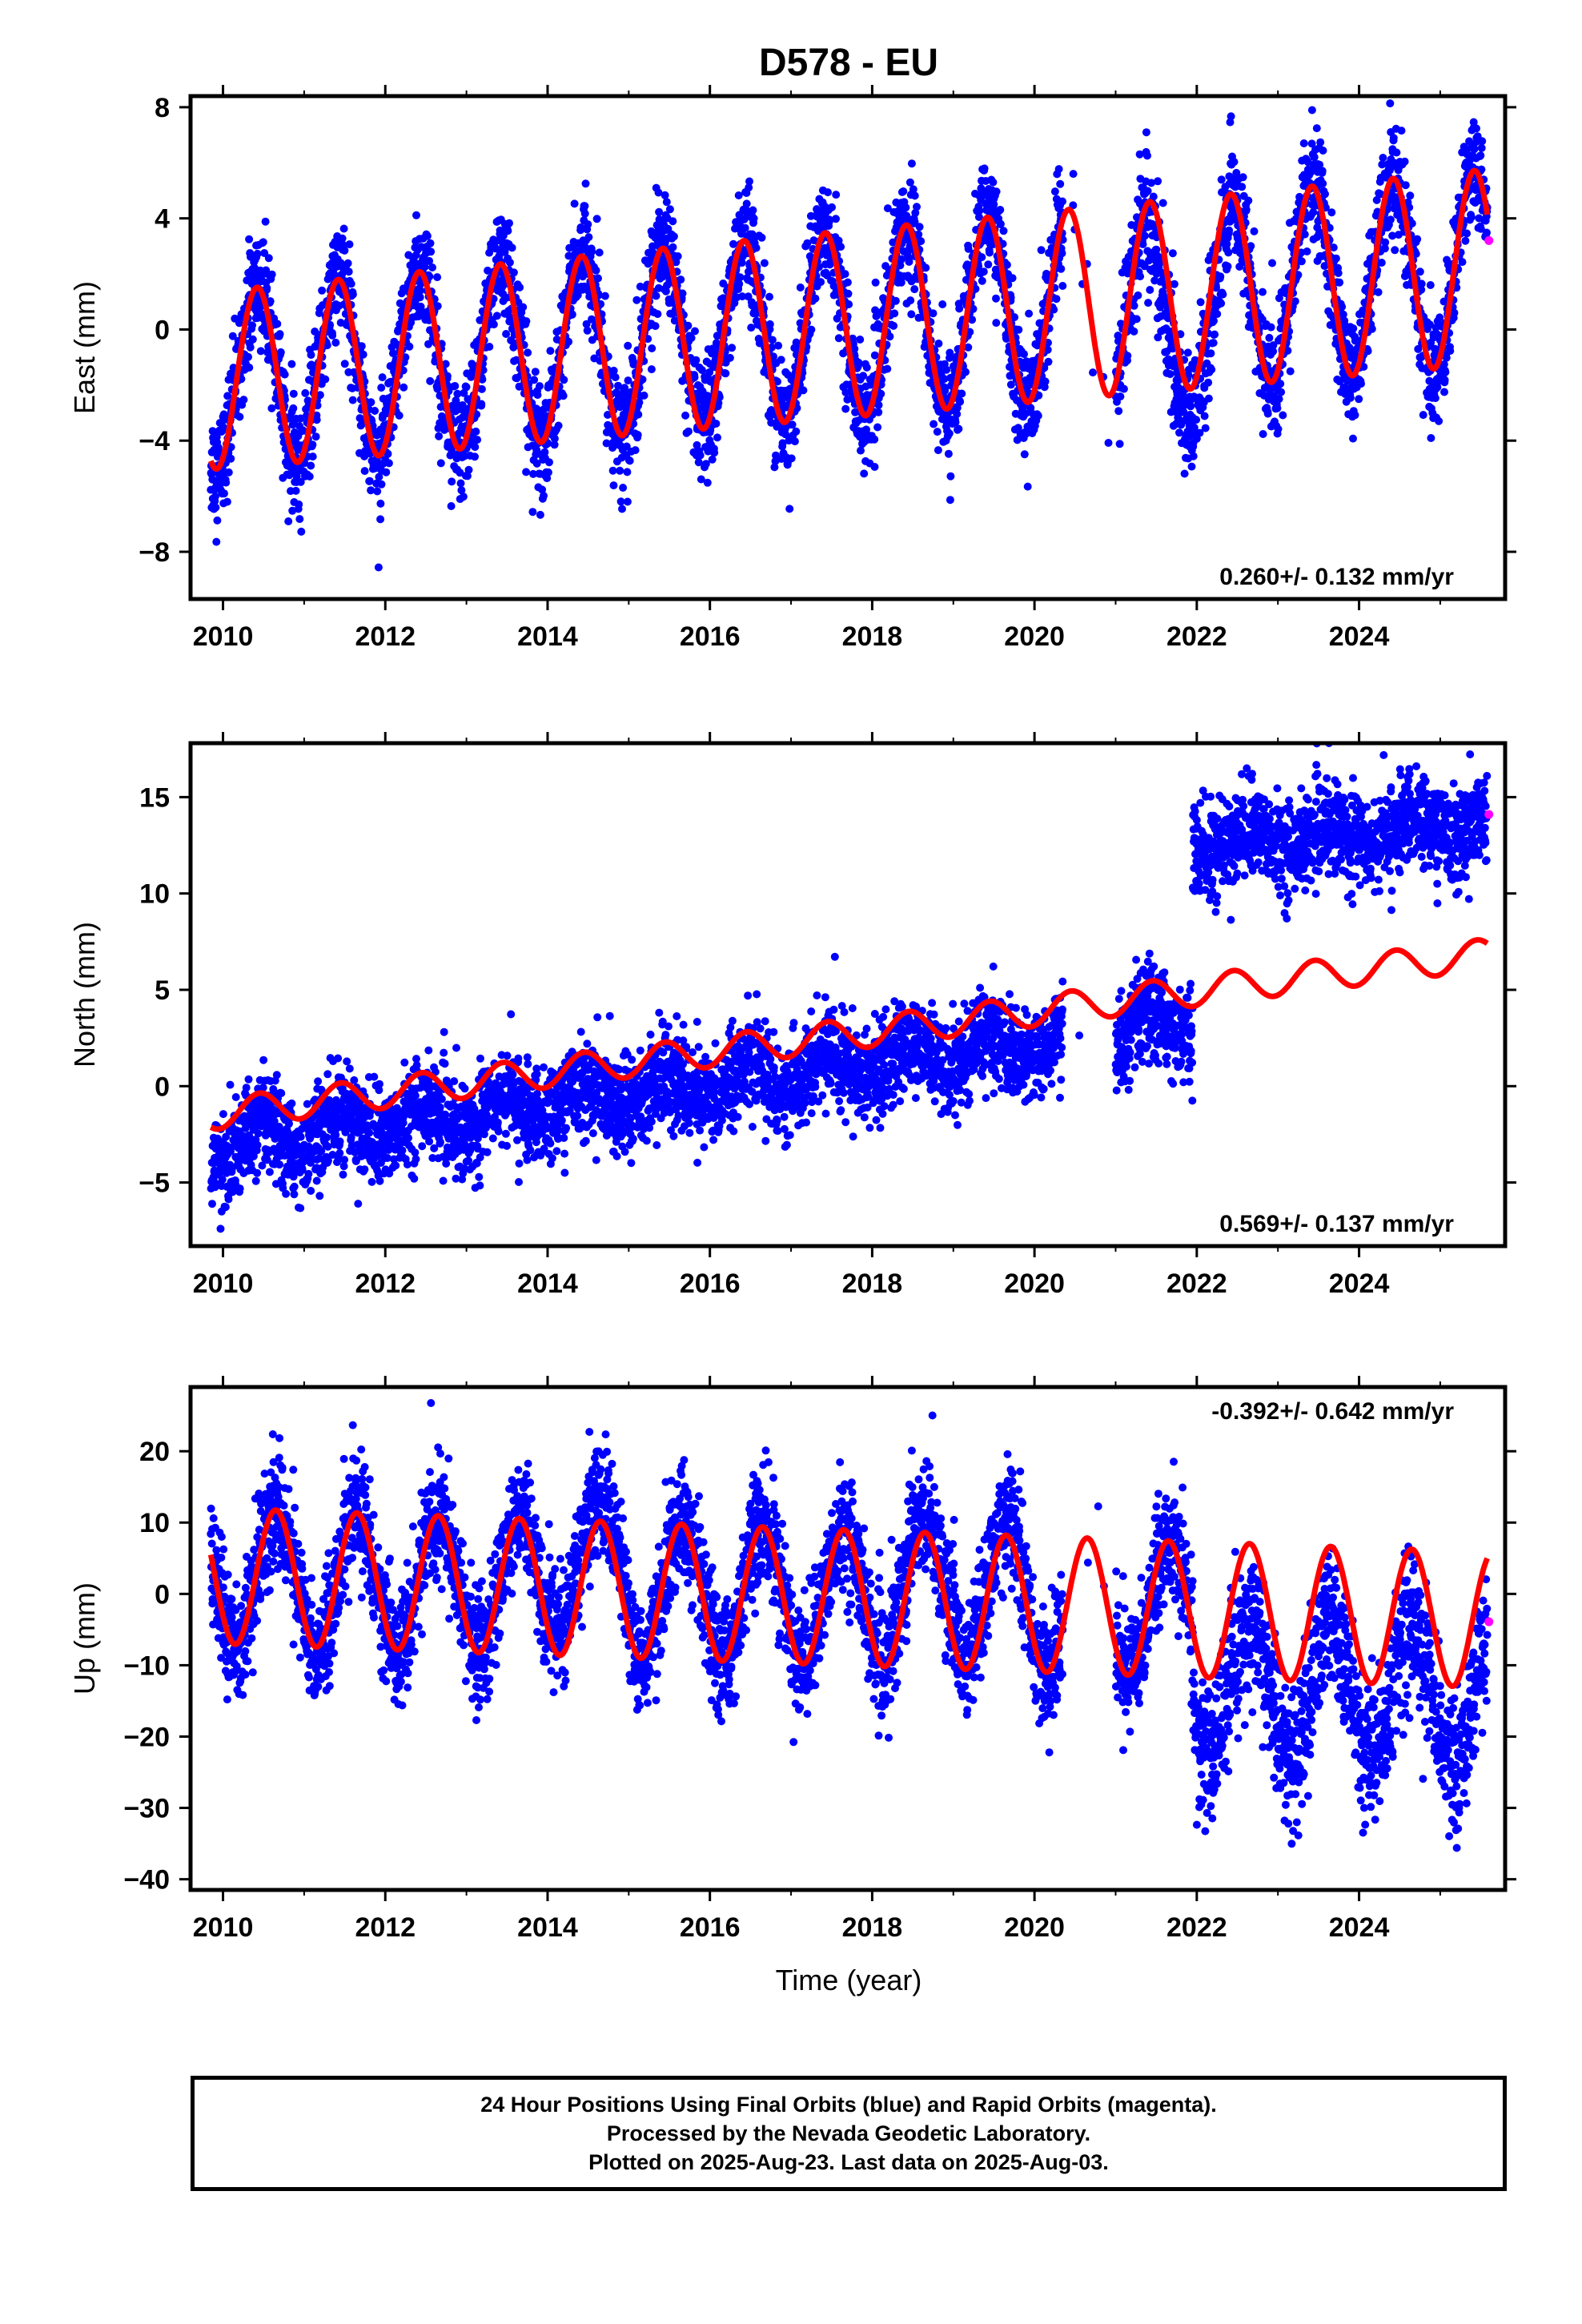 The image size is (1582, 2324). What do you see at coordinates (548, 636) in the screenshot?
I see `x-tick-label: 2014` at bounding box center [548, 636].